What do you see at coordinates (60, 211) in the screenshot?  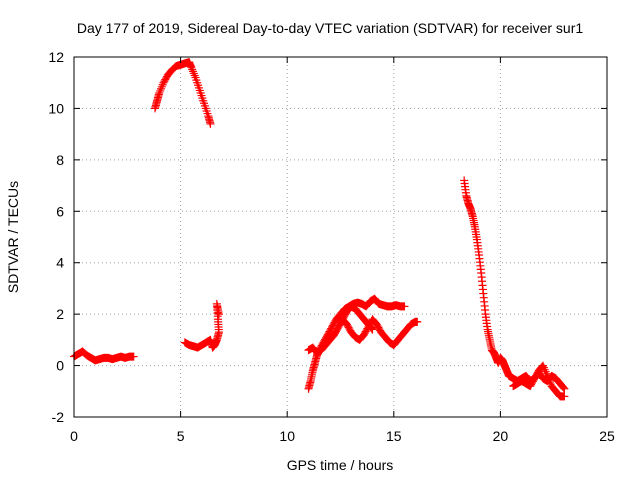 I see `y-tick-label: 6` at bounding box center [60, 211].